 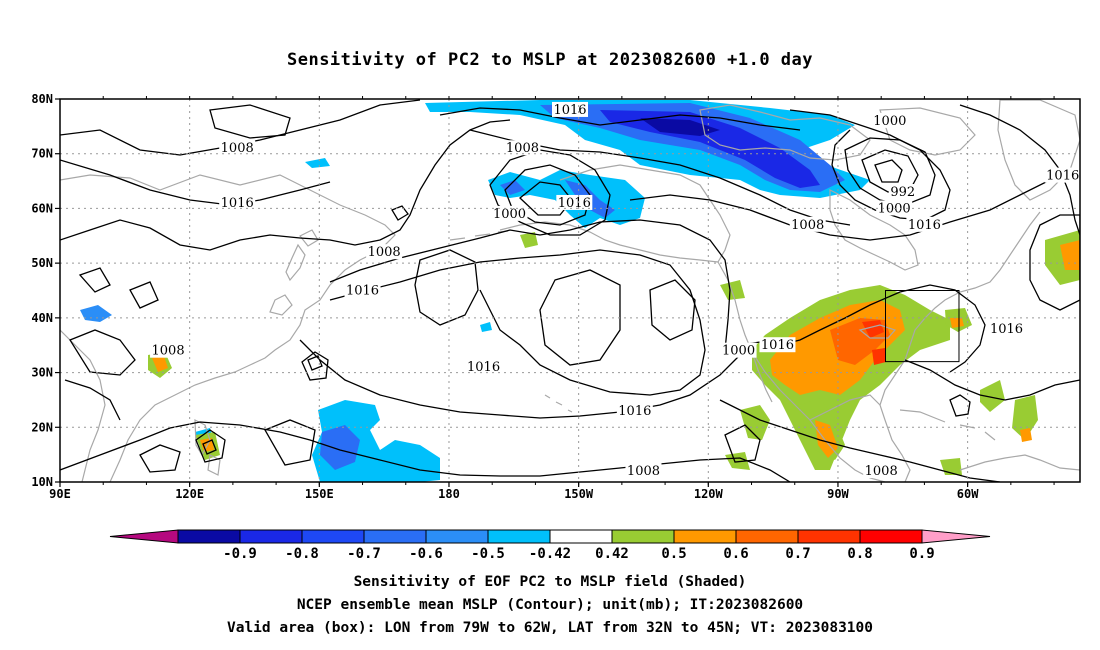 I want to click on contour-atlantic-high, so click(x=1054, y=262).